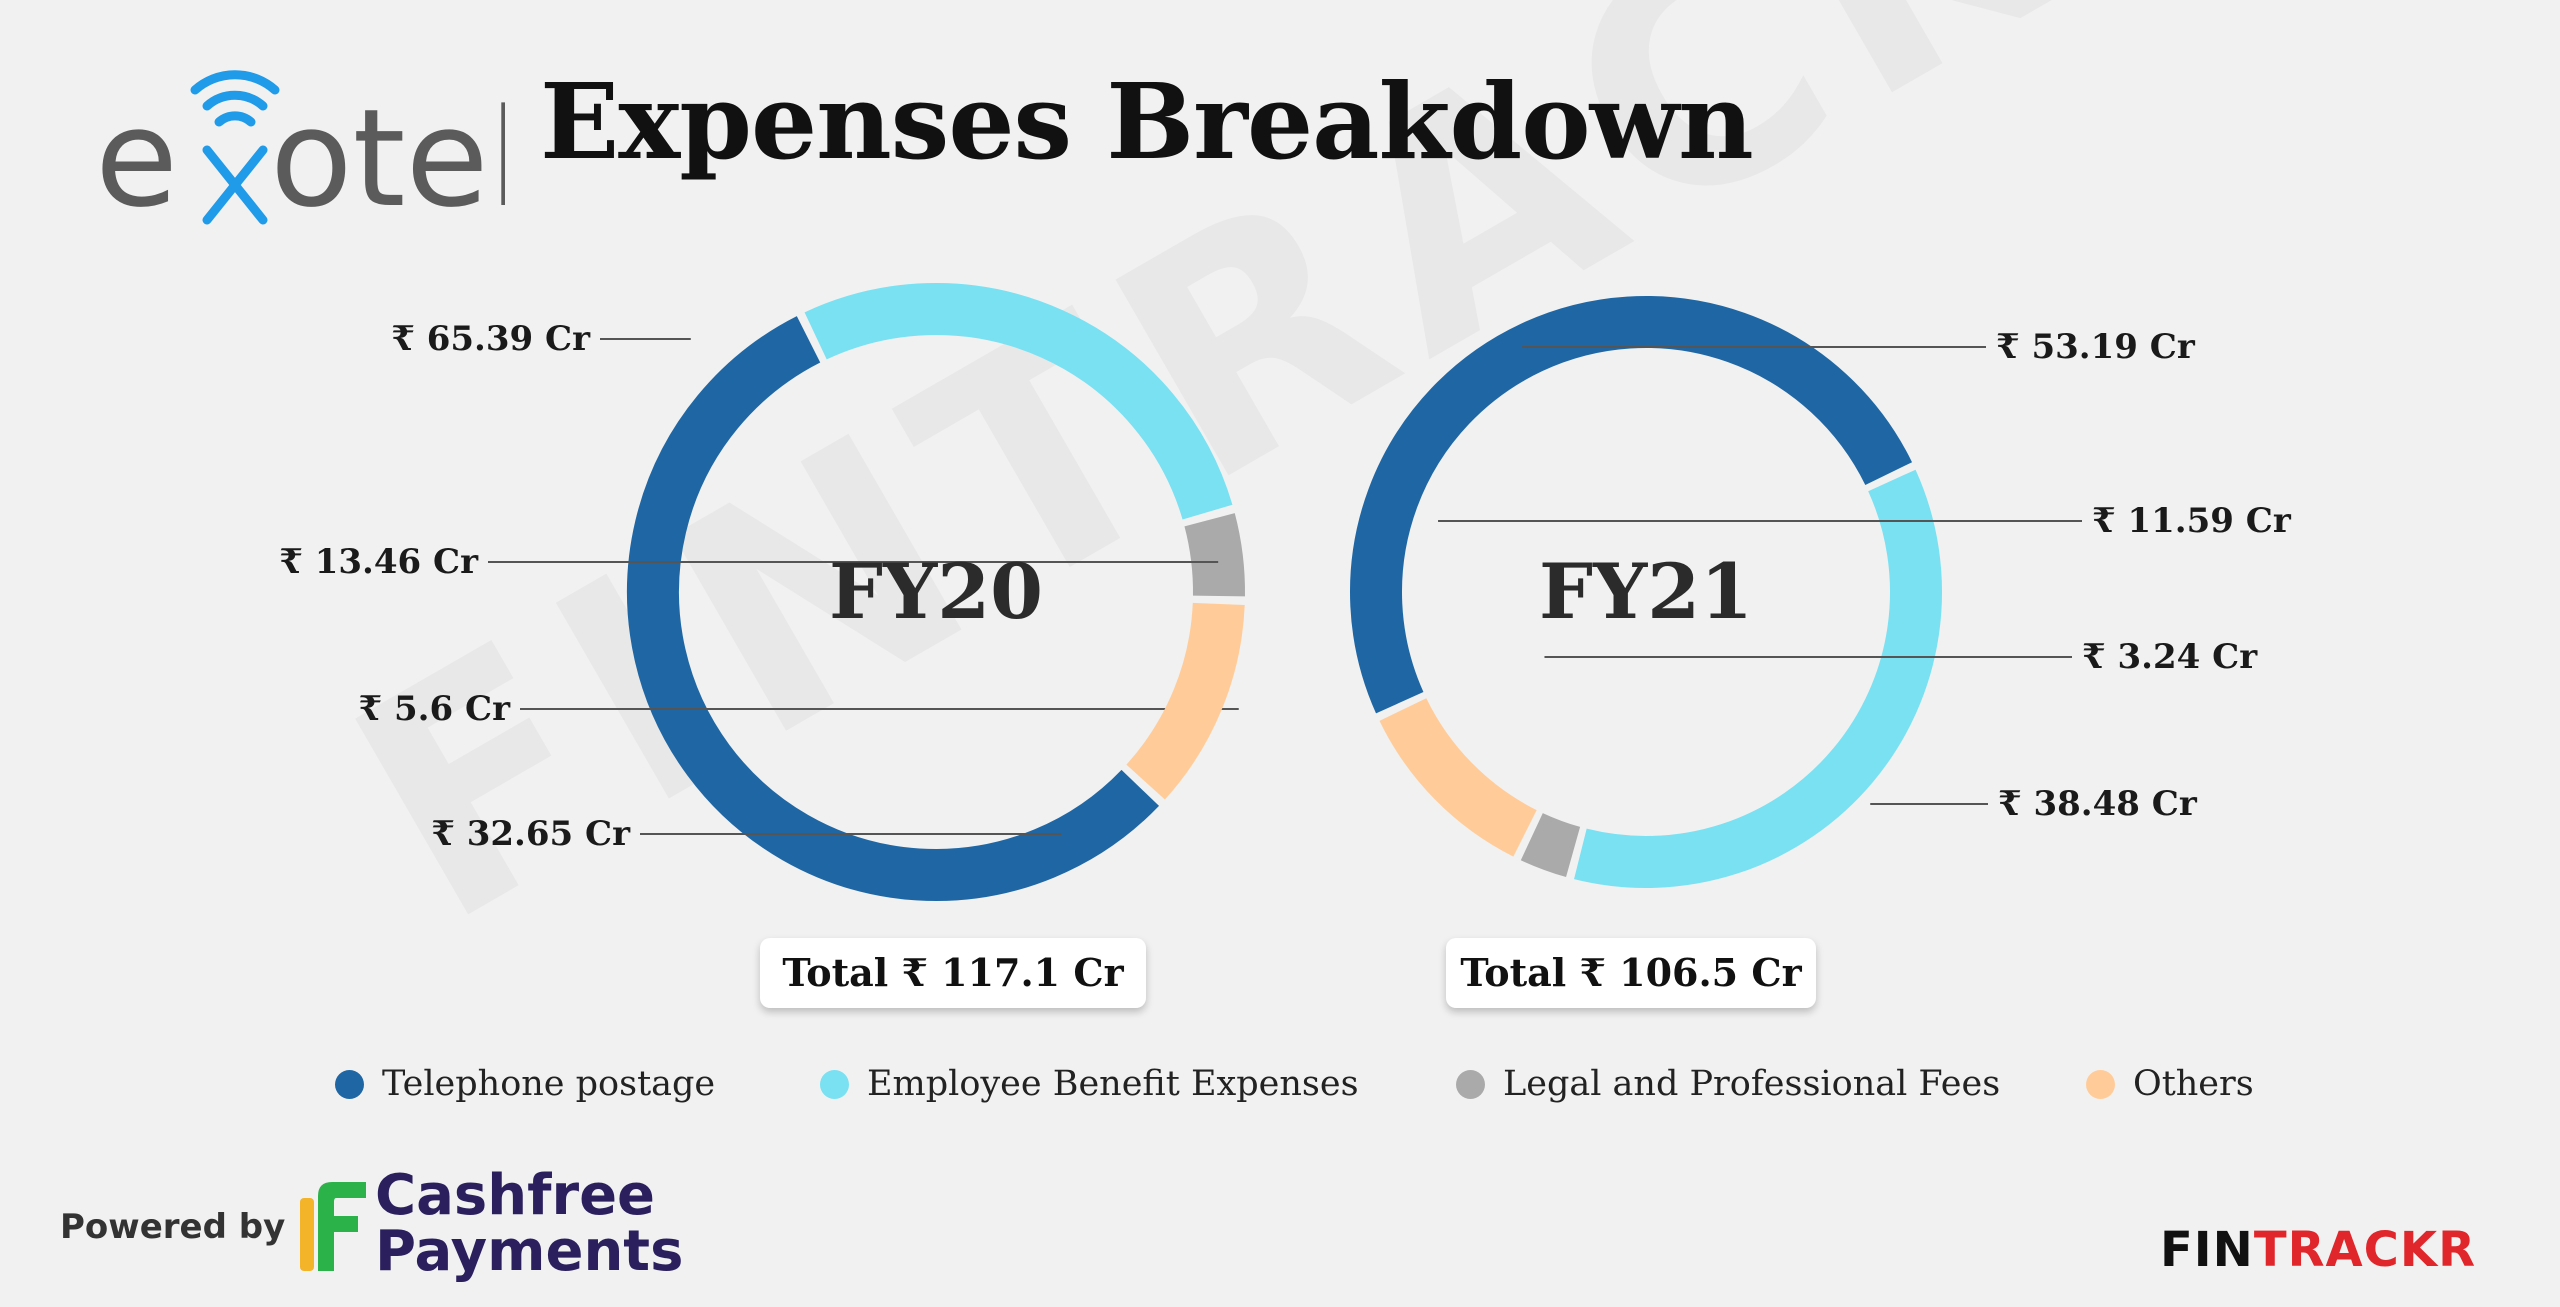 This screenshot has width=2560, height=1307. I want to click on legend-label: Employee Benefit Expenses, so click(1113, 1084).